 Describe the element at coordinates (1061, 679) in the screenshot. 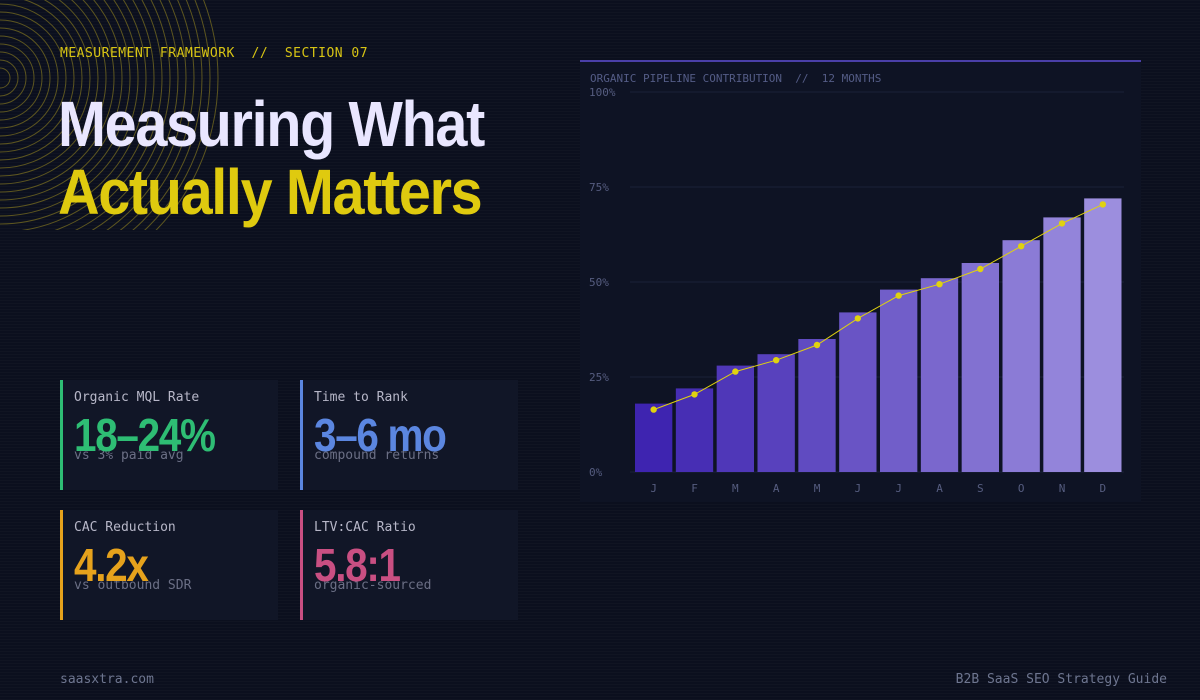

I see `footer-guide-title: B2B SaaS SEO Strategy Guide` at that location.